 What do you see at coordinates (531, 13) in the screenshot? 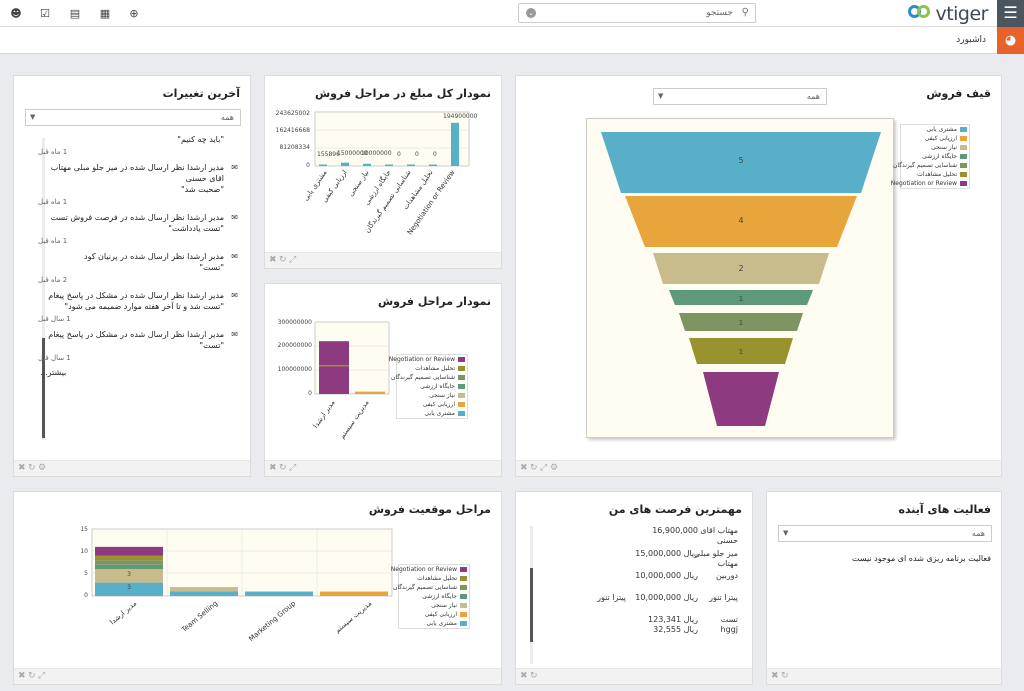
I see `chevron-down-icon: ⌄` at bounding box center [531, 13].